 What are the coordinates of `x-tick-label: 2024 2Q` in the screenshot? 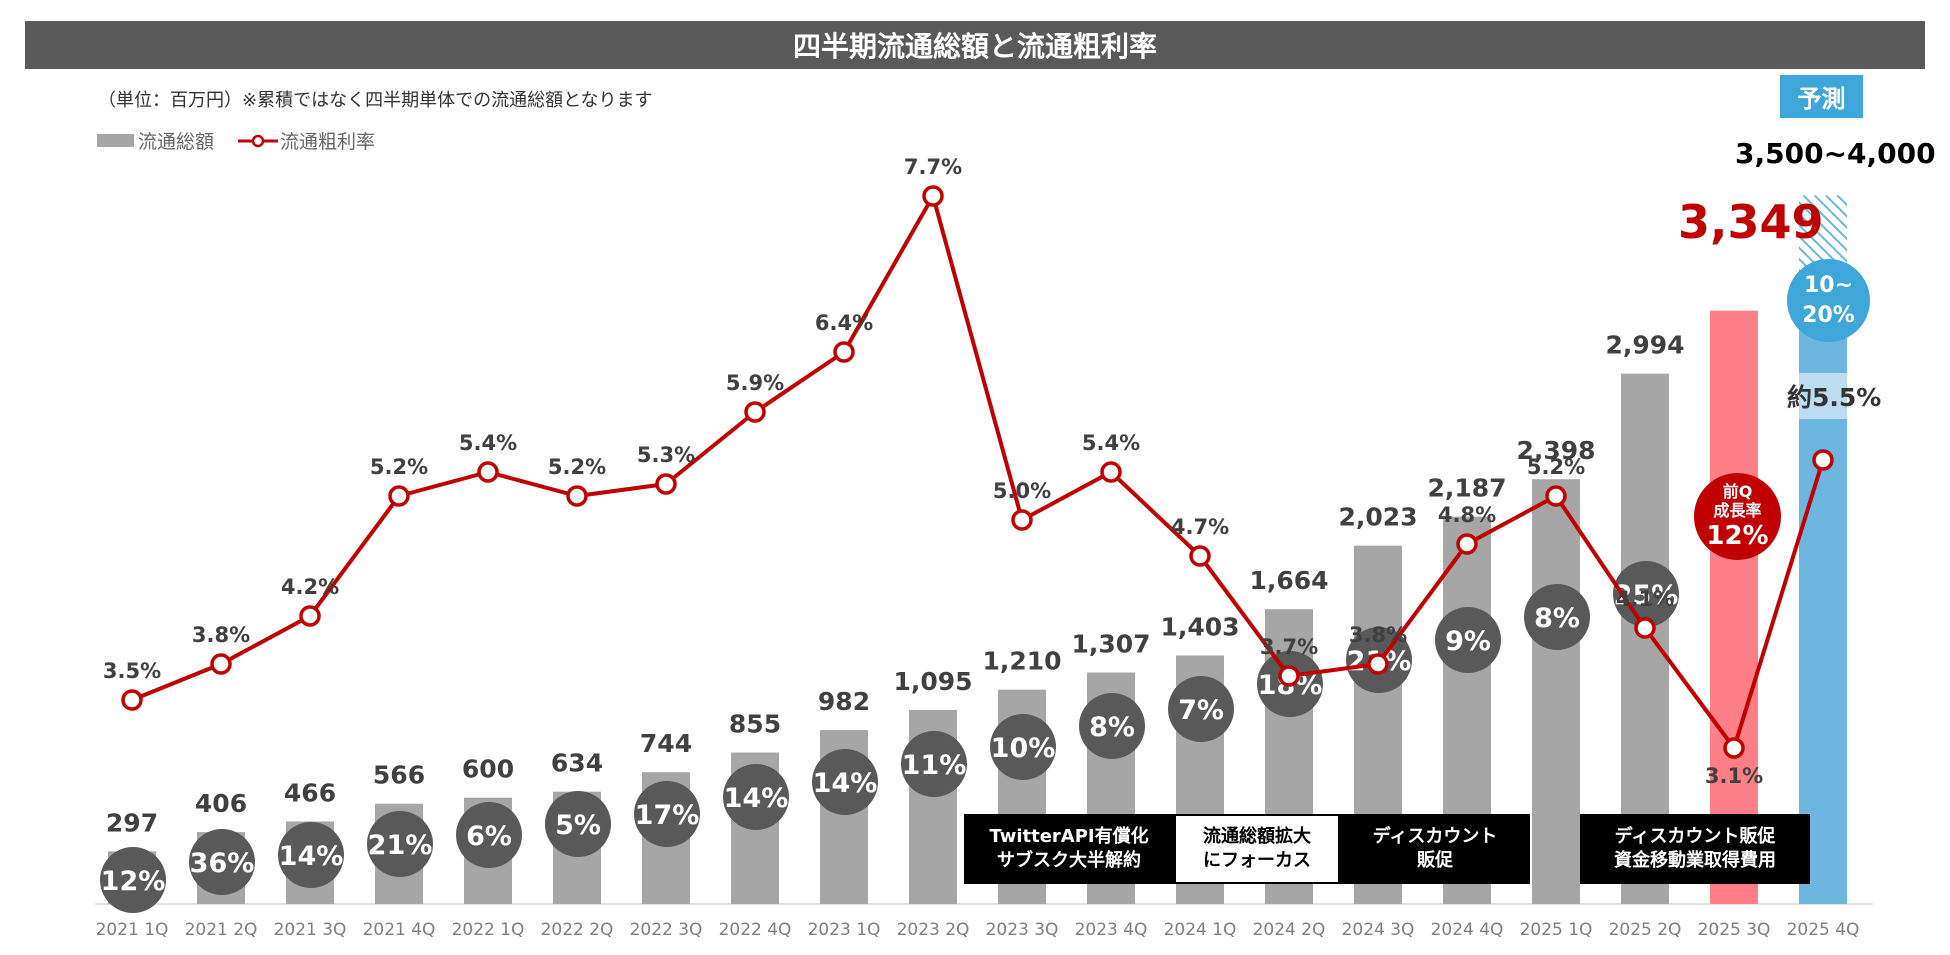 It's located at (1289, 930).